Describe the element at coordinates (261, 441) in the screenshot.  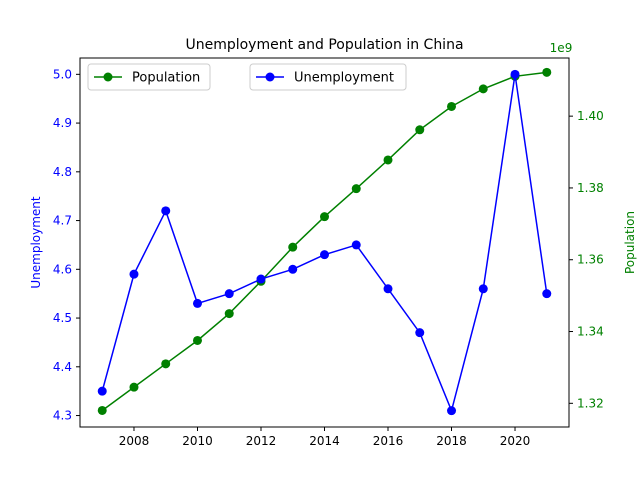
I see `x-tick-label: 2012` at that location.